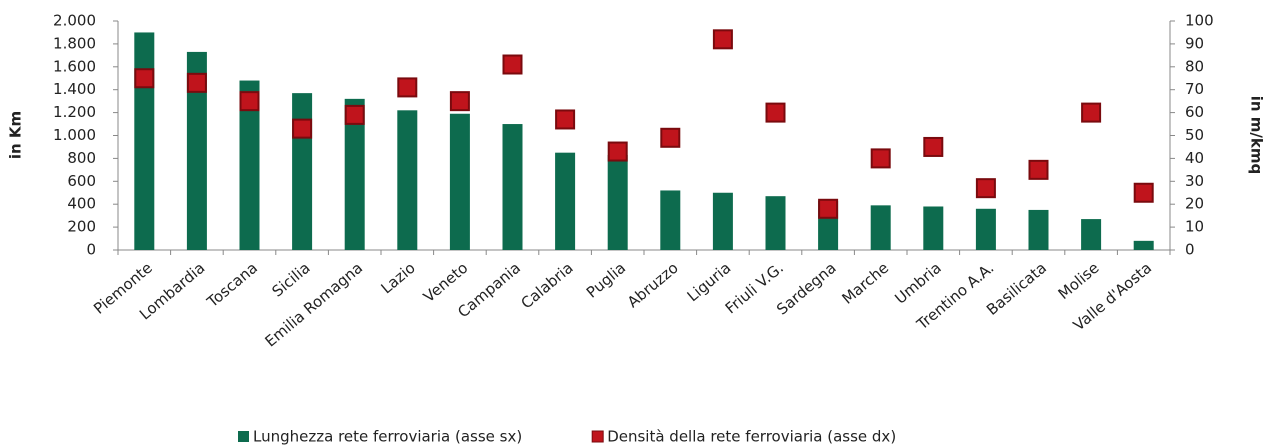 Image resolution: width=1268 pixels, height=448 pixels. I want to click on x-tick-label: Sicilia, so click(291, 280).